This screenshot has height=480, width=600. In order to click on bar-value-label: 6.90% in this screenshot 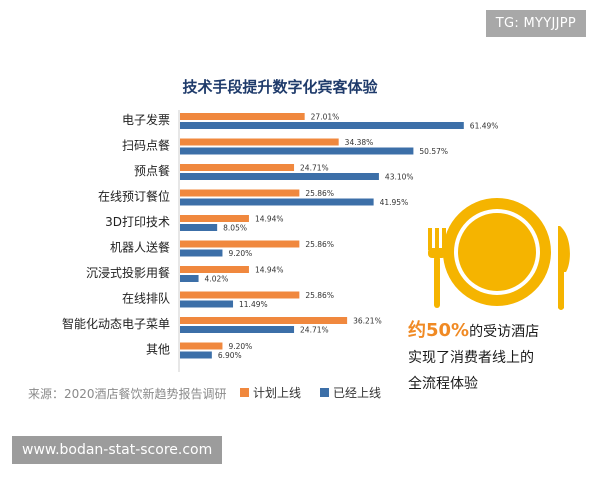, I will do `click(230, 355)`.